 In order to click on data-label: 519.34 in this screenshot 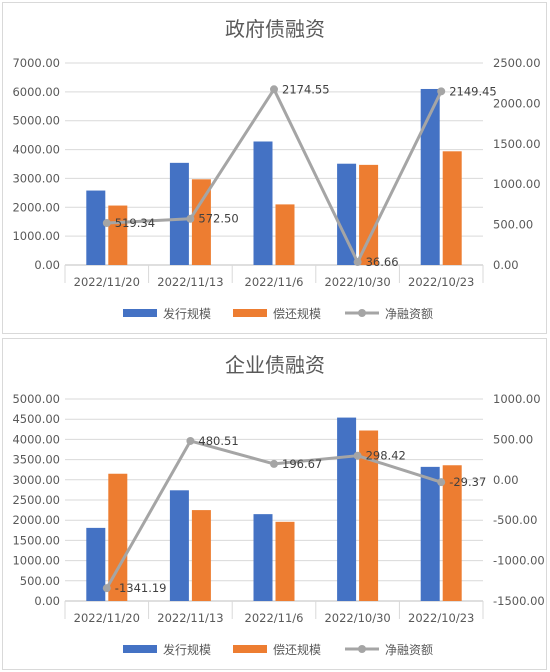, I will do `click(135, 223)`.